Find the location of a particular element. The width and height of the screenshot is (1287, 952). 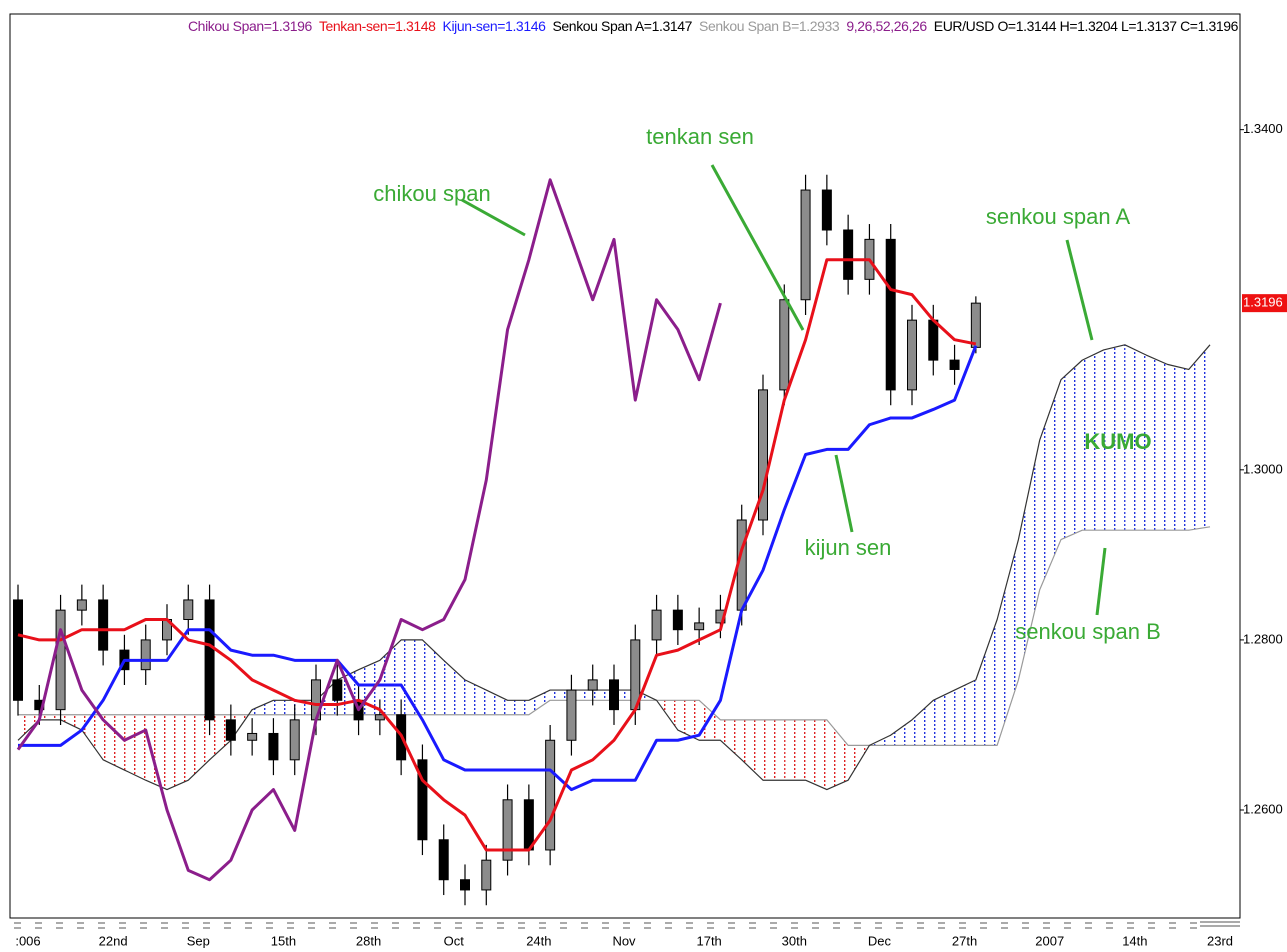

current-price-label: 1.3196 is located at coordinates (1263, 302).